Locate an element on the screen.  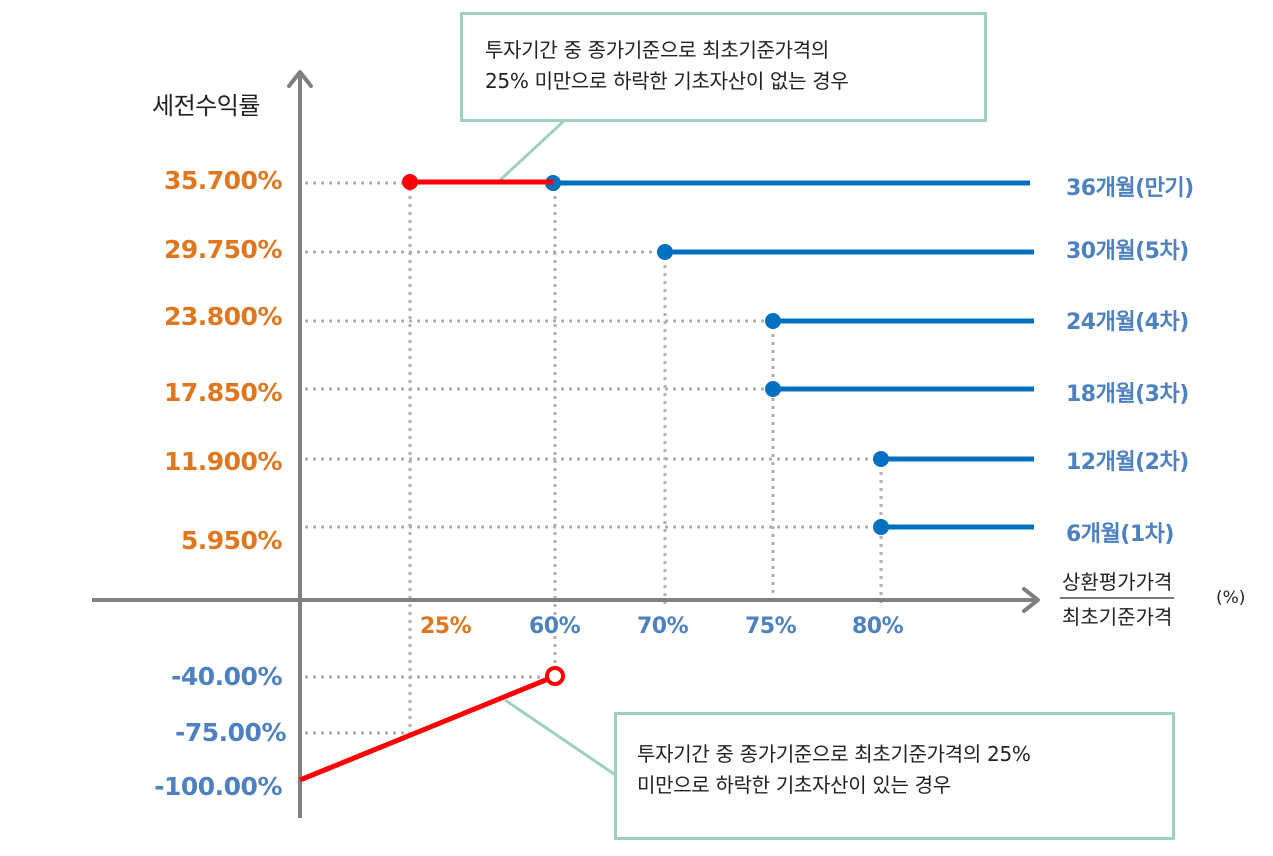
callout-no-knockin-line1: 투자기간 중 종가기준으로 최초기준가격의 is located at coordinates (657, 50).